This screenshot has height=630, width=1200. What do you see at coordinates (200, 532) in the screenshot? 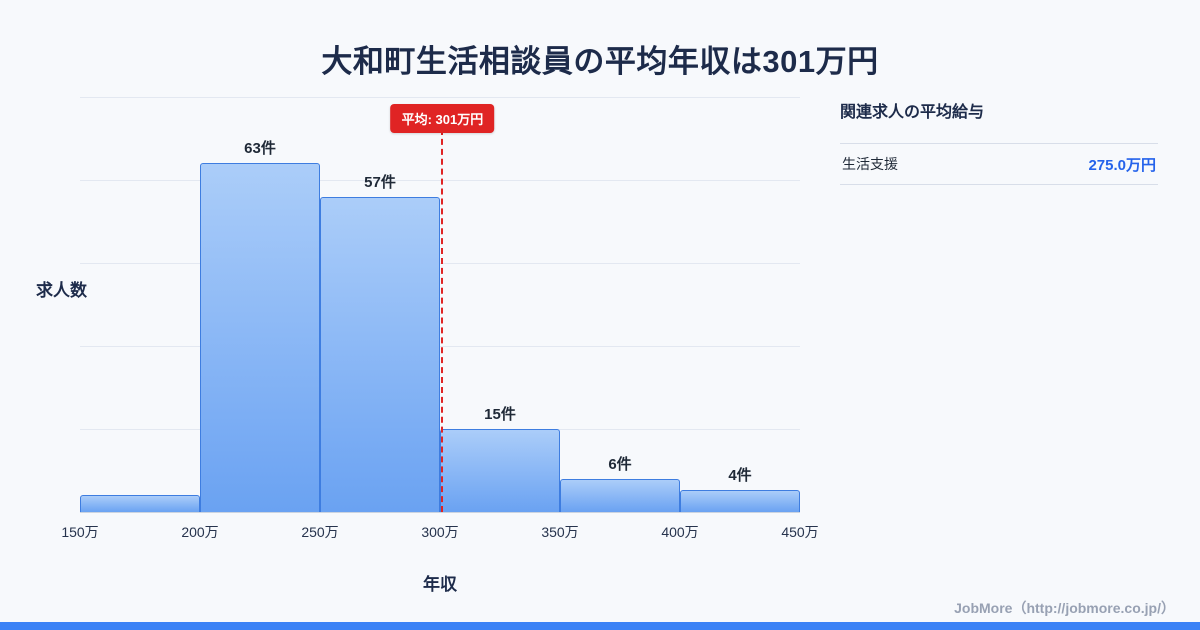
I see `x-tick-label: 200万` at bounding box center [200, 532].